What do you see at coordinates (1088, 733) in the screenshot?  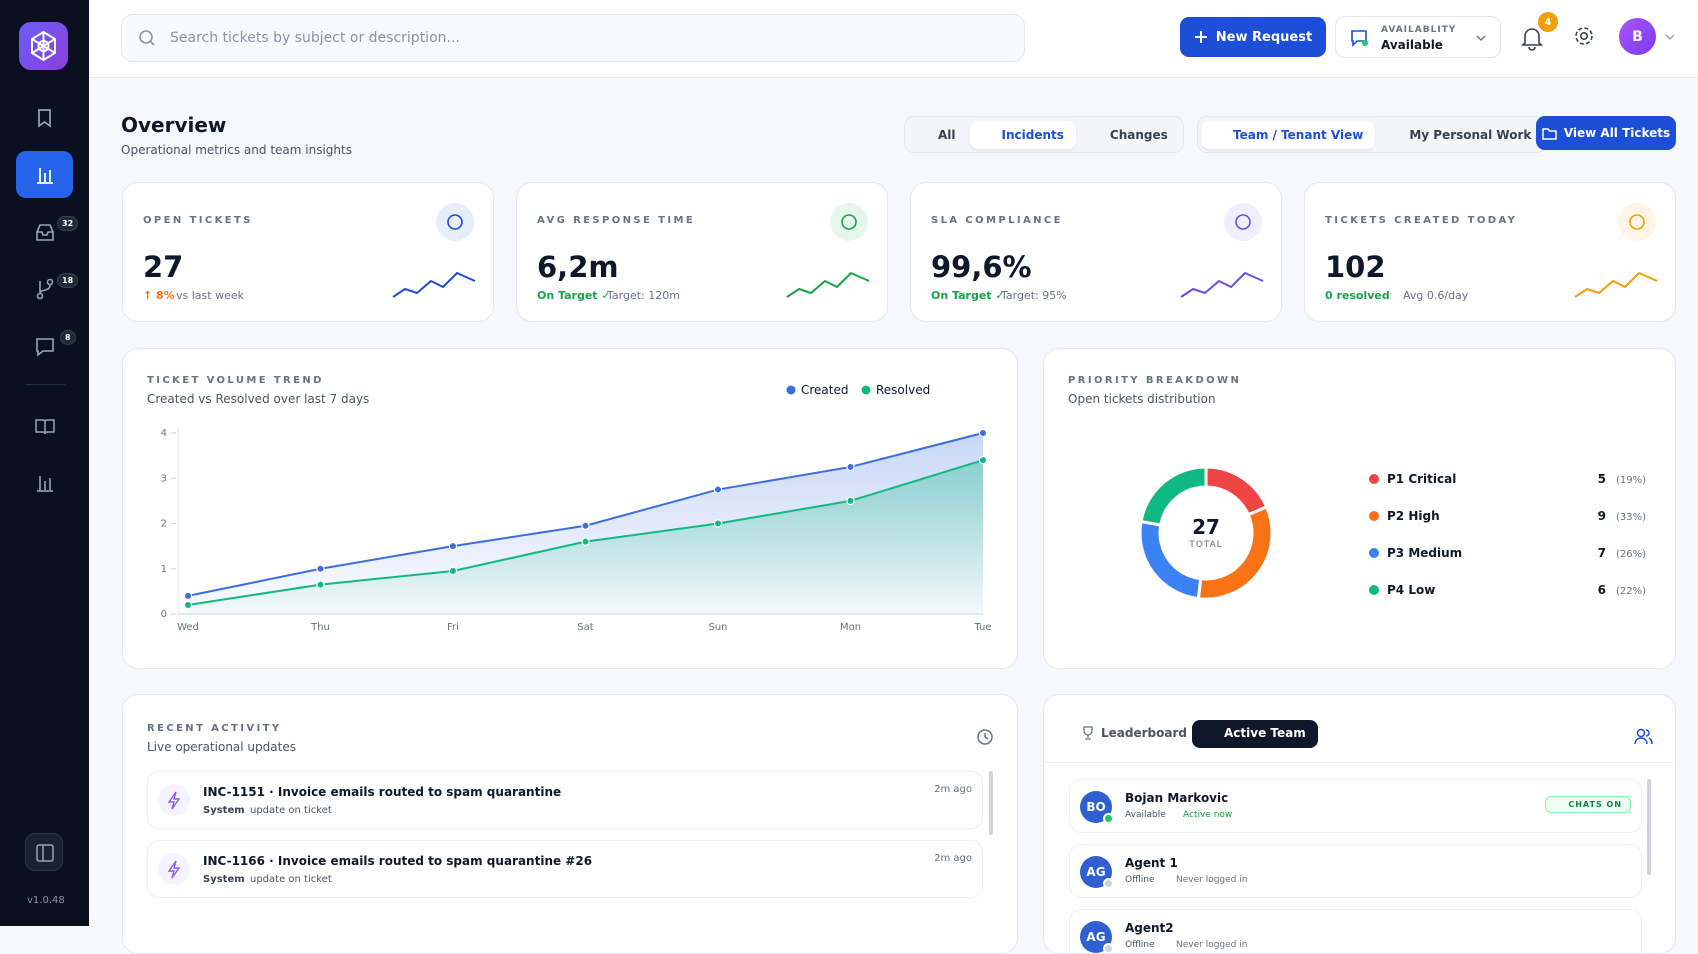 I see `trophy-icon` at bounding box center [1088, 733].